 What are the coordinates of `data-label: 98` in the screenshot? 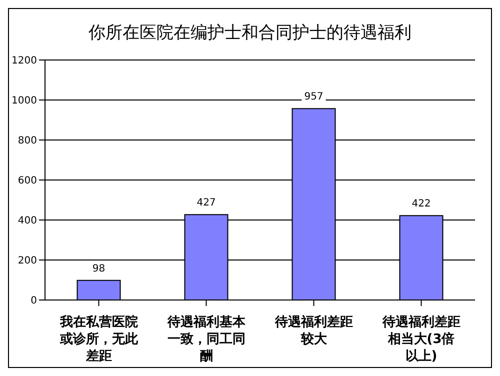 It's located at (99, 268).